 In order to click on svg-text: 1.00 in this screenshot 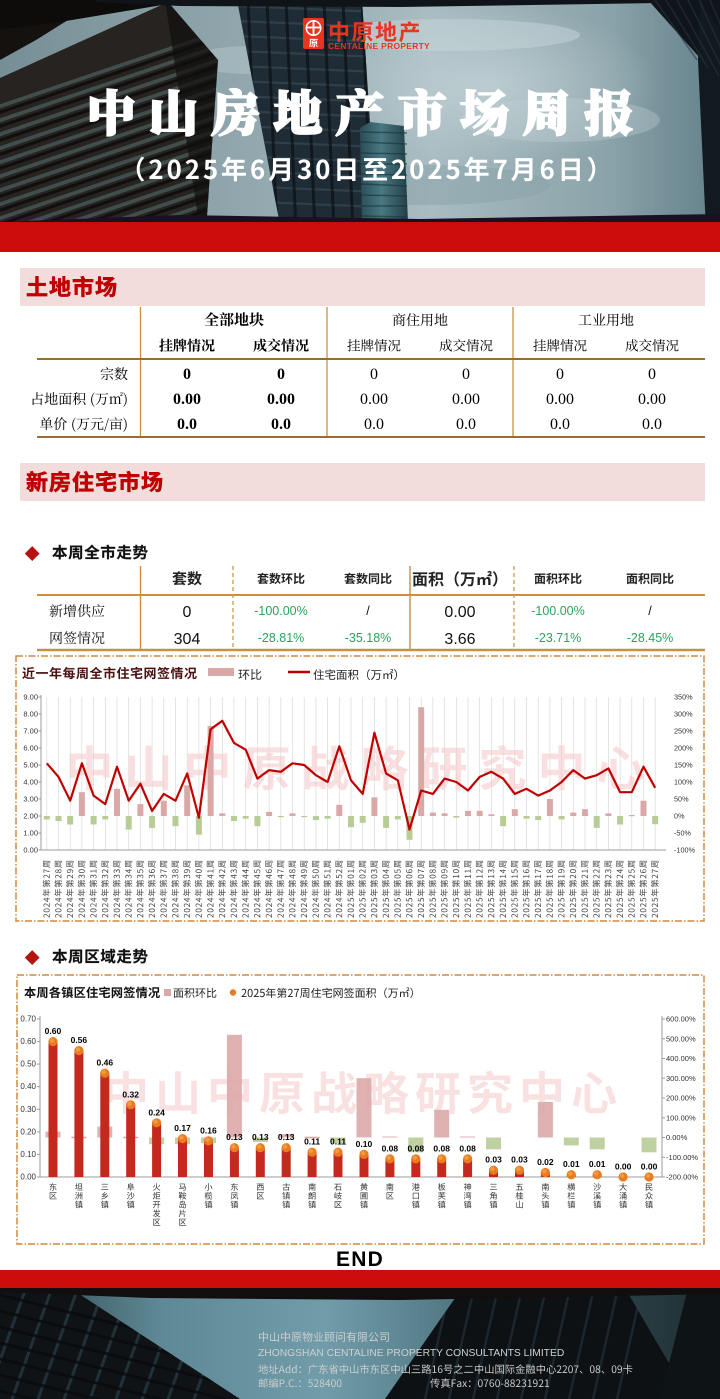, I will do `click(30, 833)`.